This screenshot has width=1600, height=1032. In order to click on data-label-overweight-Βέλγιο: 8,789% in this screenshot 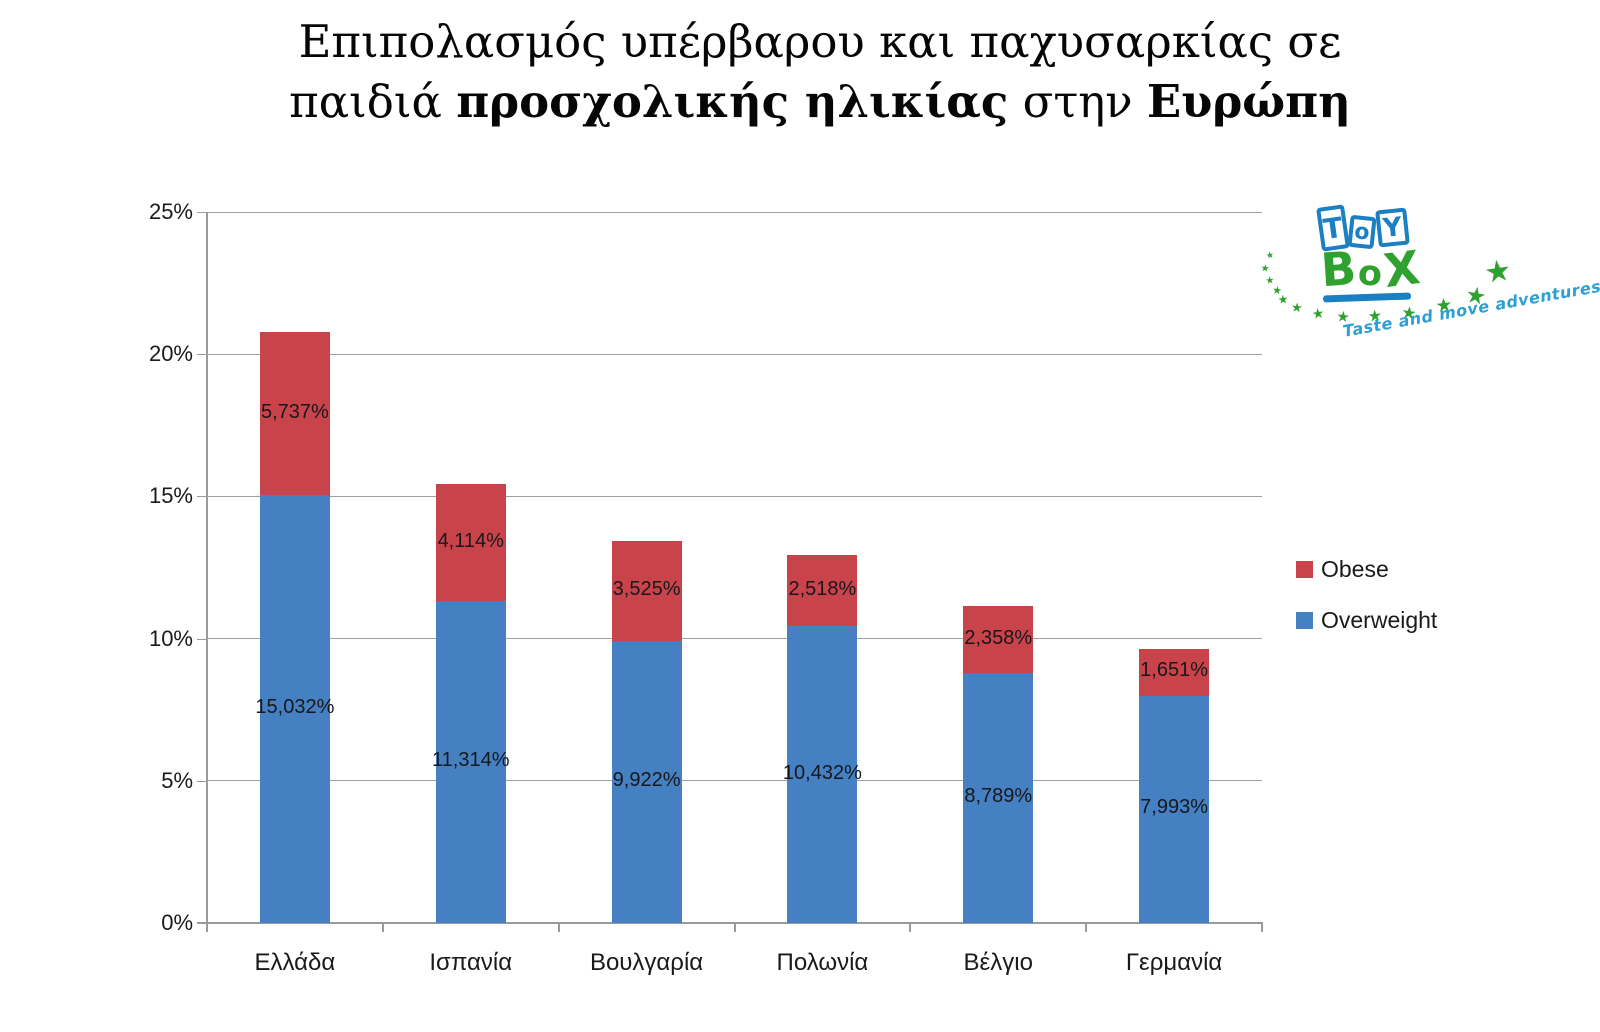, I will do `click(998, 796)`.